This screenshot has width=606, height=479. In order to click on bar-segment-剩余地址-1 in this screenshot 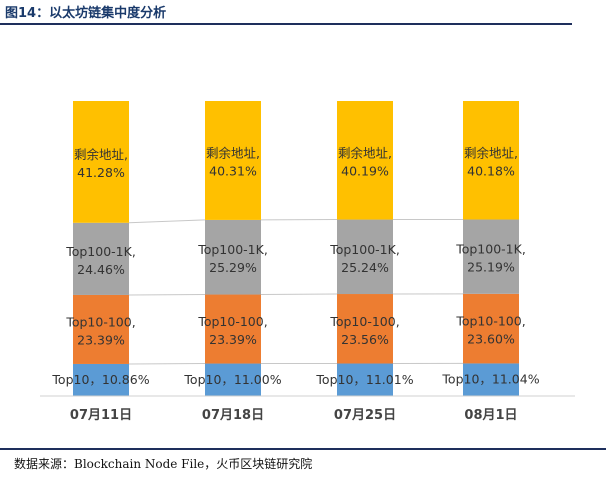, I will do `click(233, 160)`.